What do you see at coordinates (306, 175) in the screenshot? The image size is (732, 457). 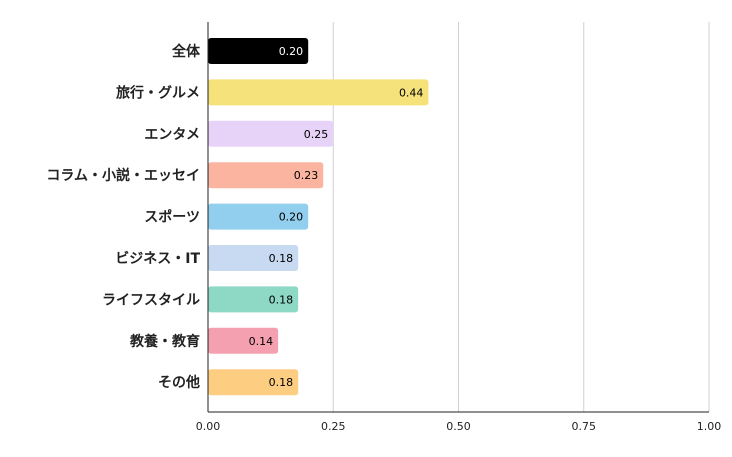 I see `bar-value-label: 0.23` at bounding box center [306, 175].